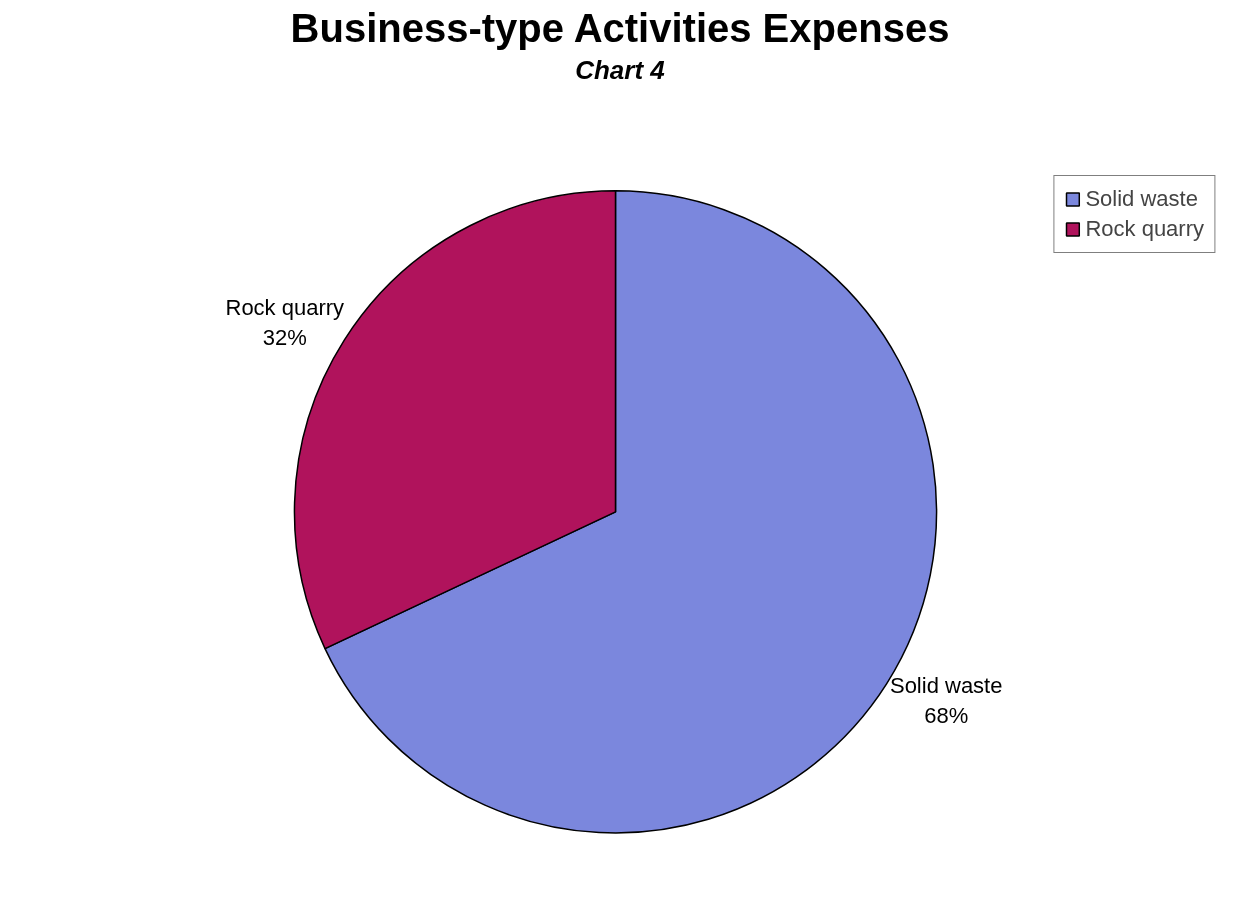 Image resolution: width=1239 pixels, height=913 pixels. Describe the element at coordinates (946, 686) in the screenshot. I see `slice-label: Solid waste` at that location.